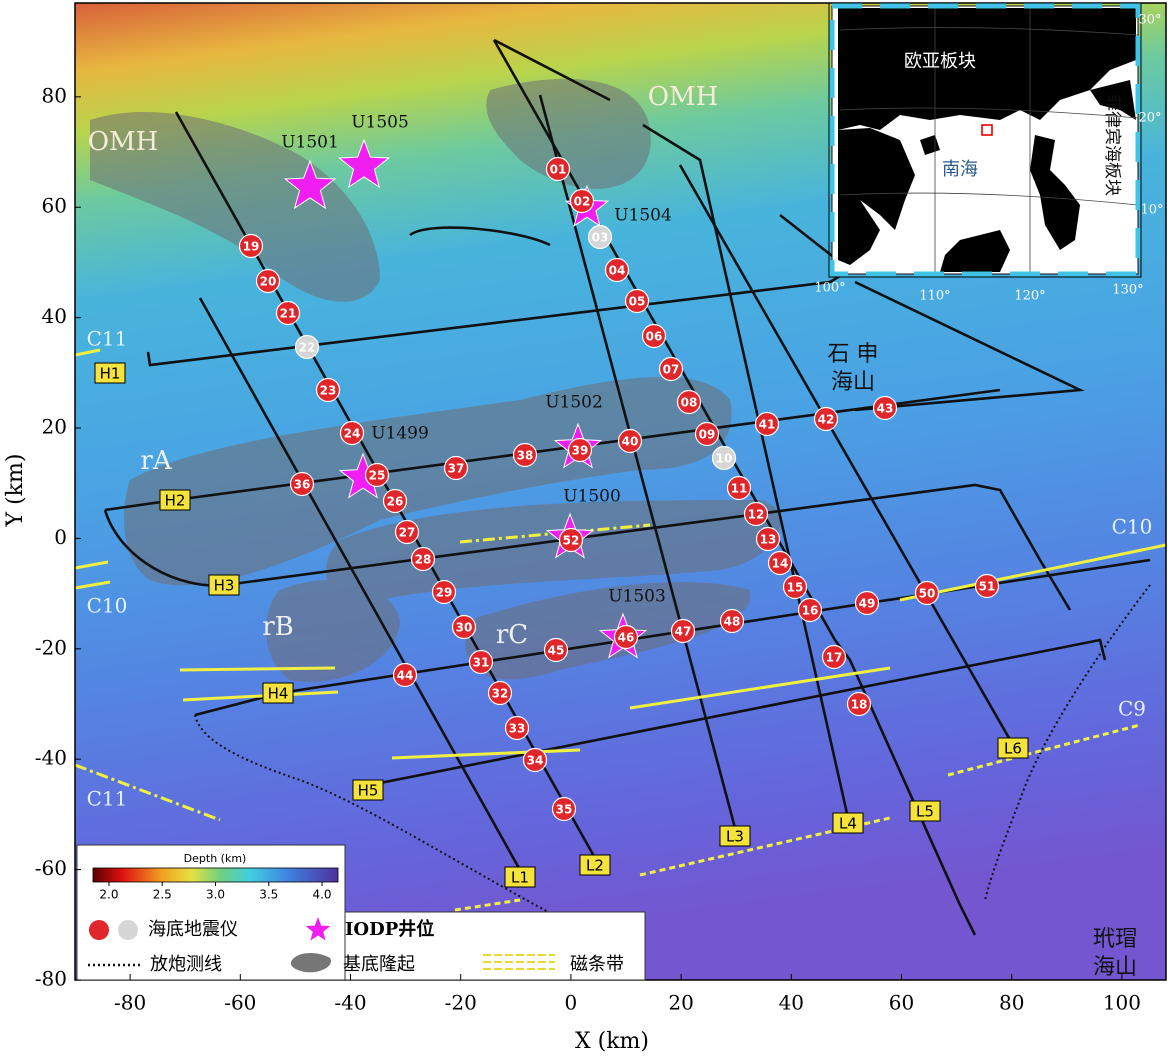 This screenshot has width=1168, height=1060. I want to click on station-label: 36, so click(302, 485).